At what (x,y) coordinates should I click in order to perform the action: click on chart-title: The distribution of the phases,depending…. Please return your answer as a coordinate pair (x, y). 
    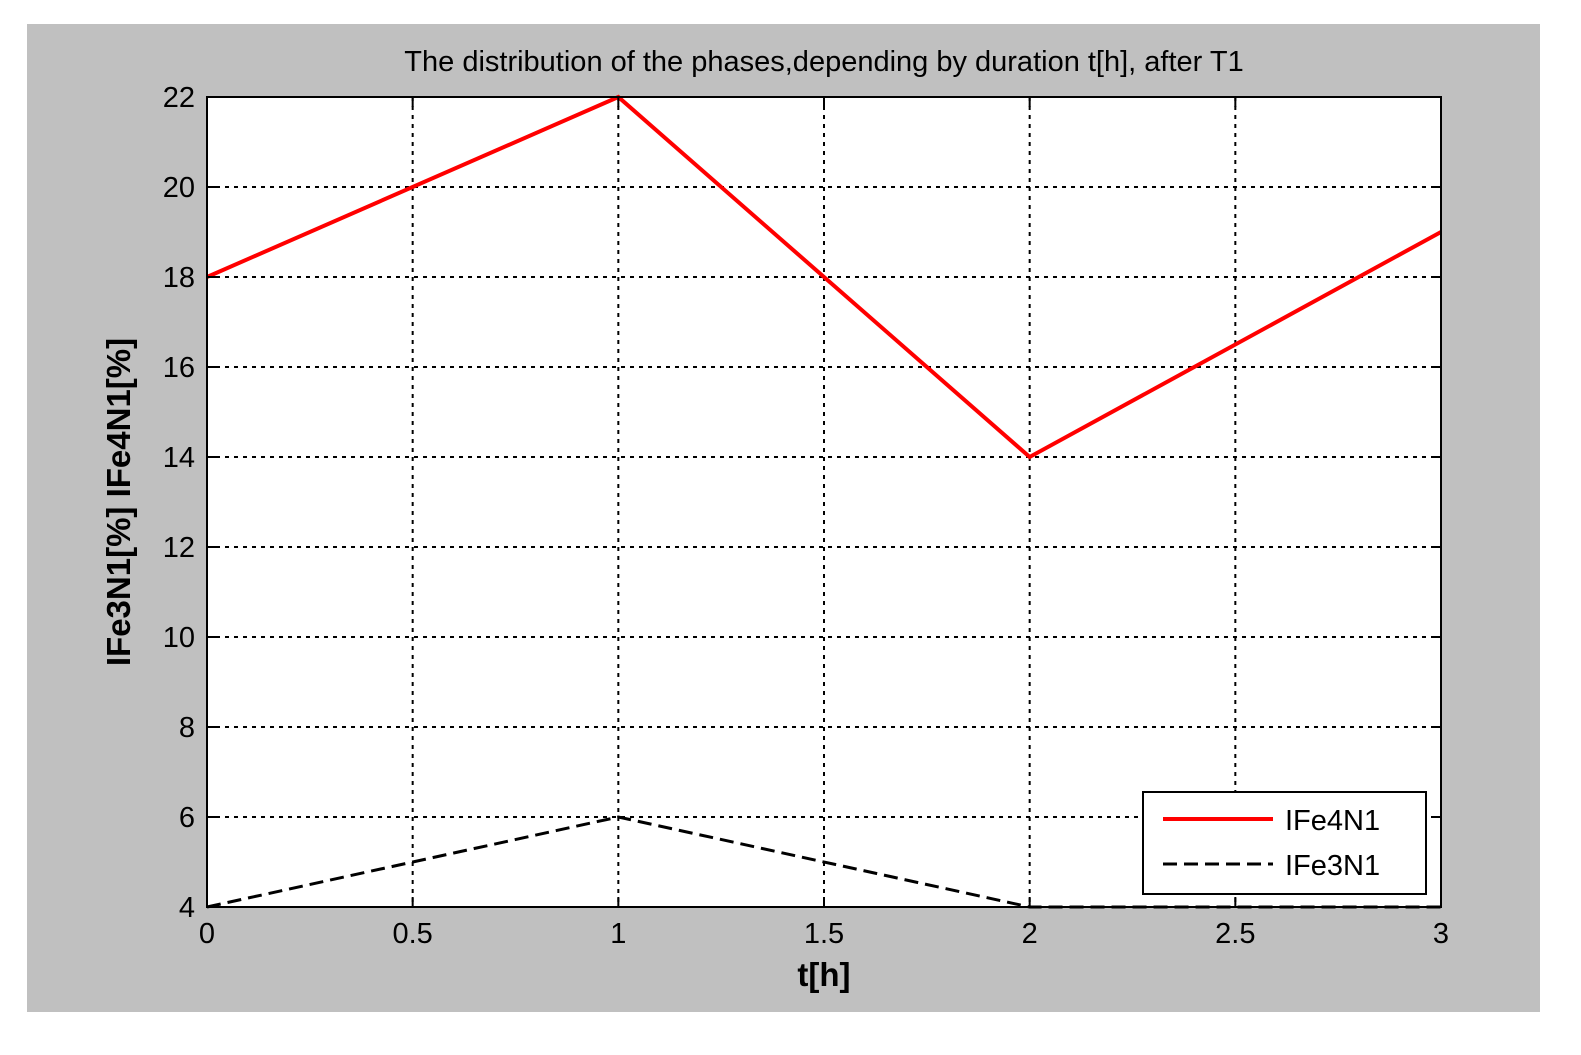
    Looking at the image, I should click on (823, 62).